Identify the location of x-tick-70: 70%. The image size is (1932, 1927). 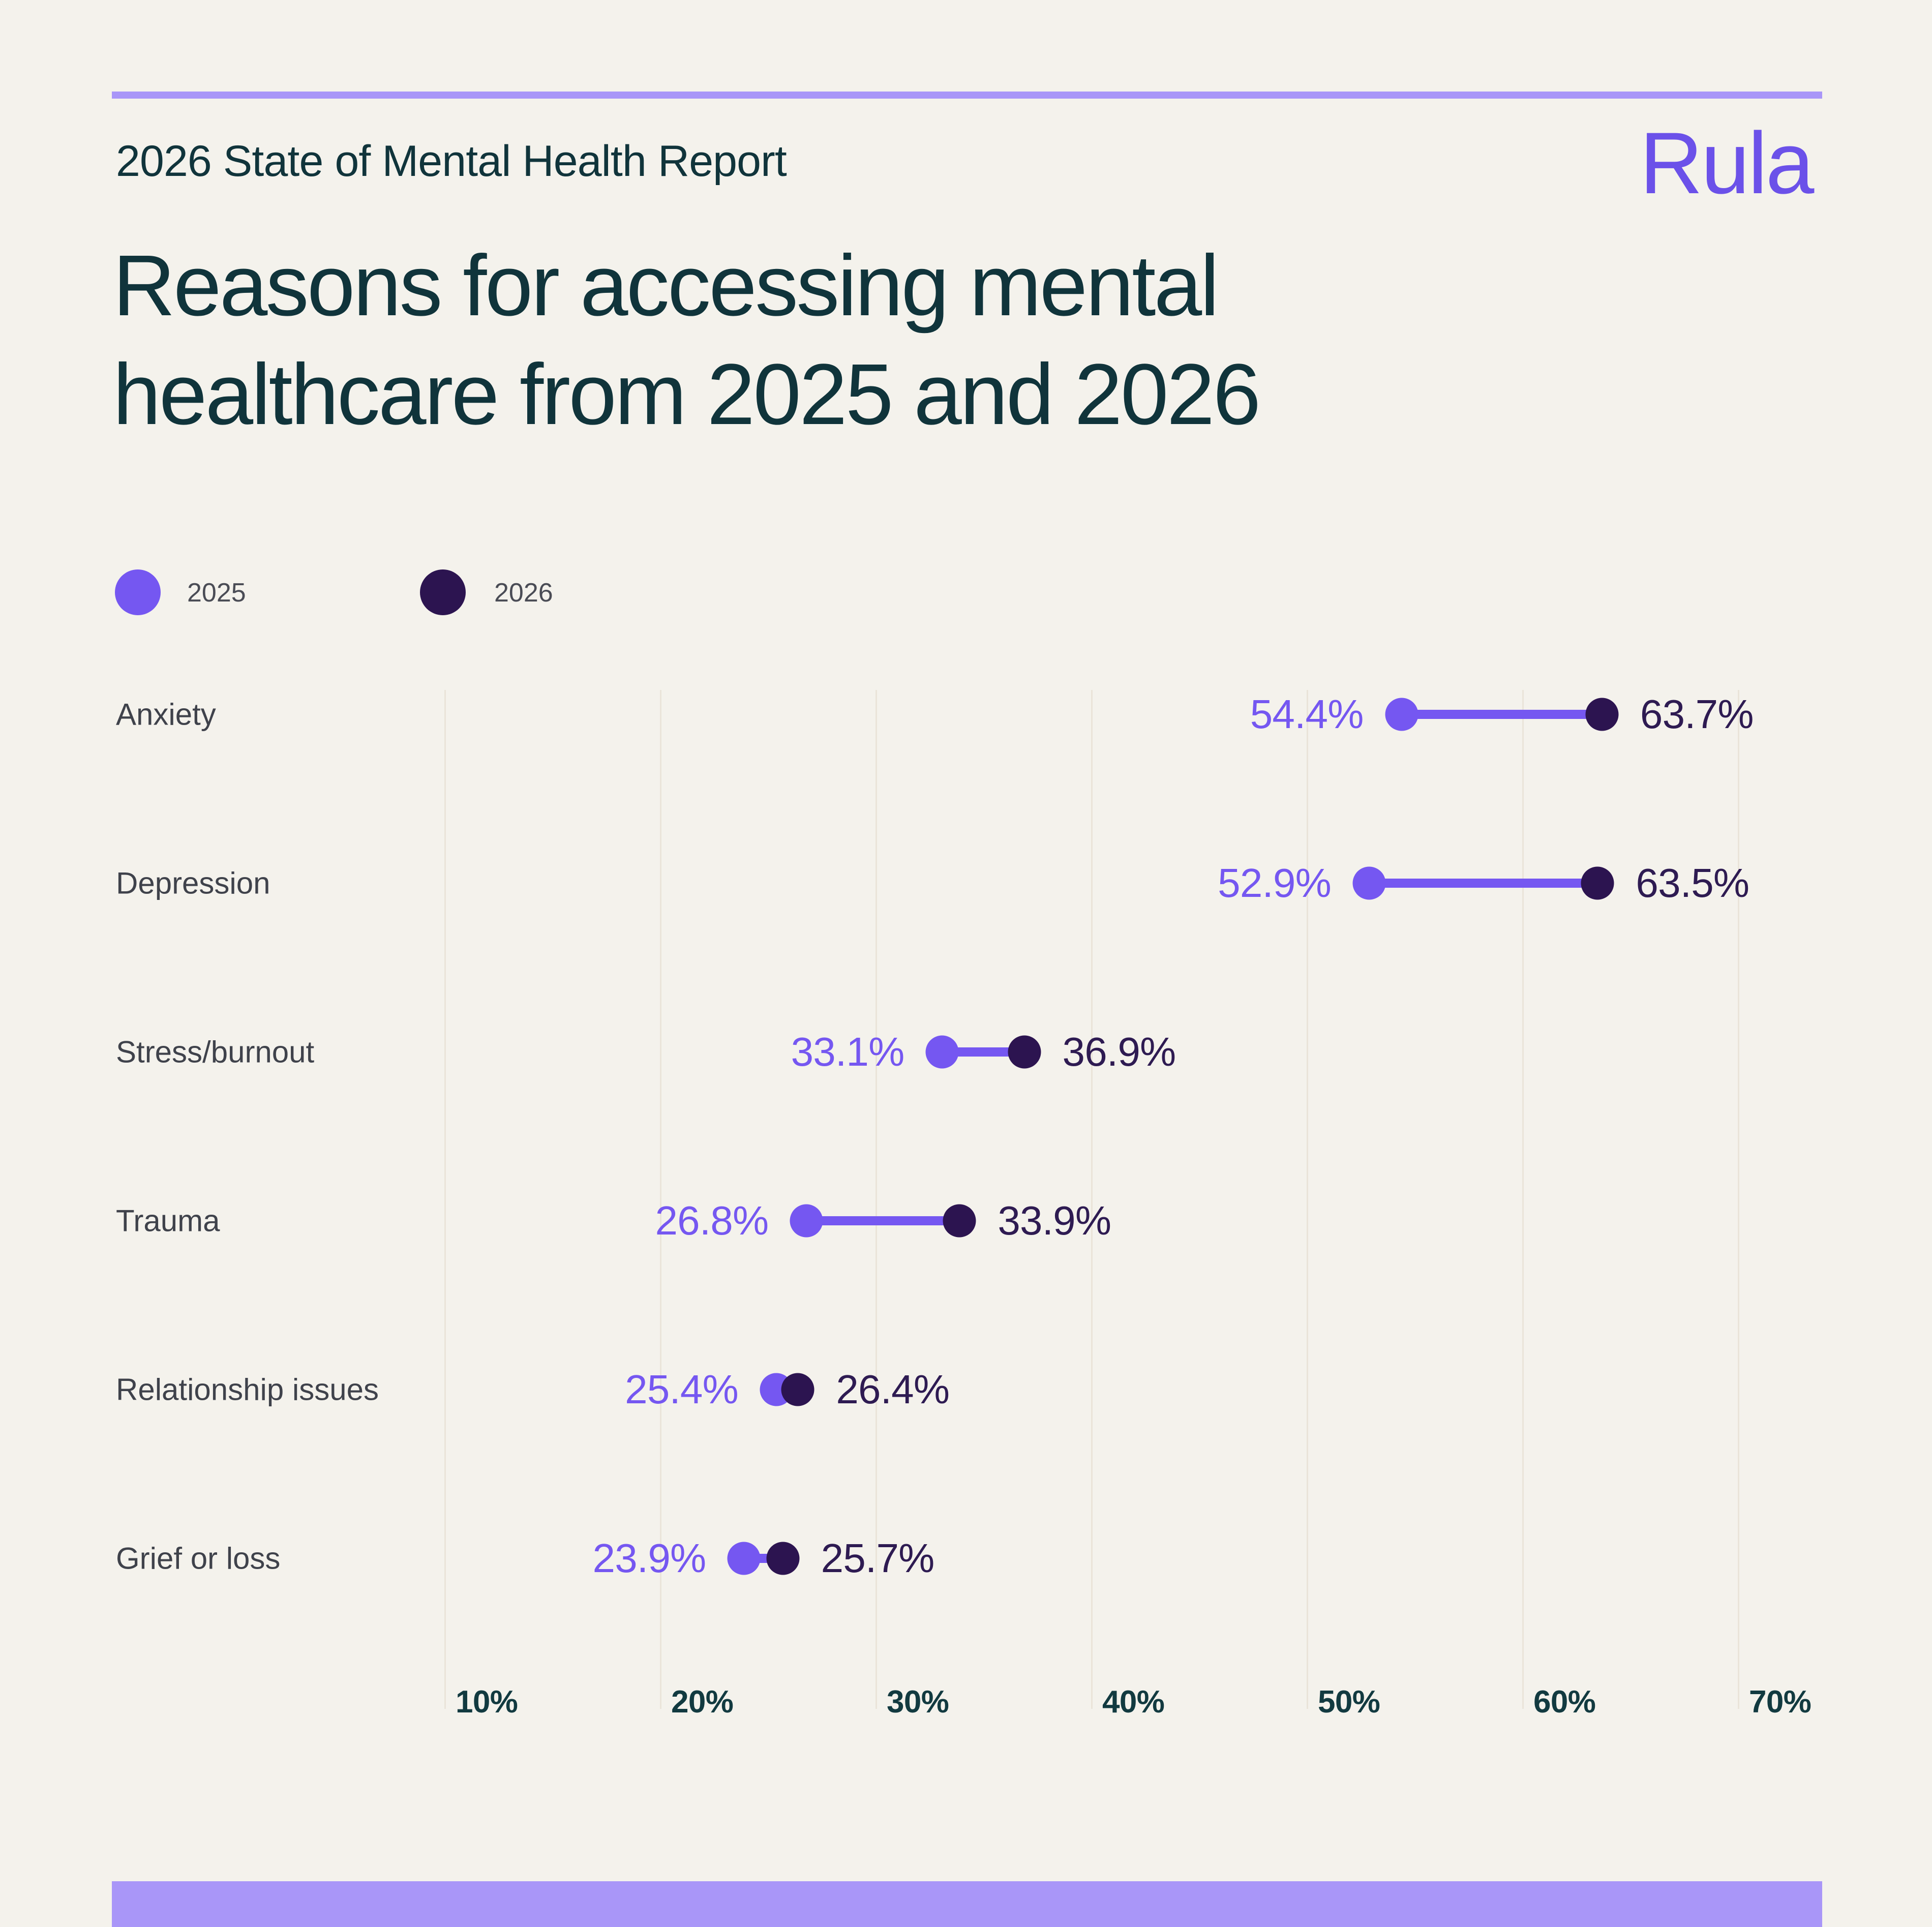
(1781, 1702).